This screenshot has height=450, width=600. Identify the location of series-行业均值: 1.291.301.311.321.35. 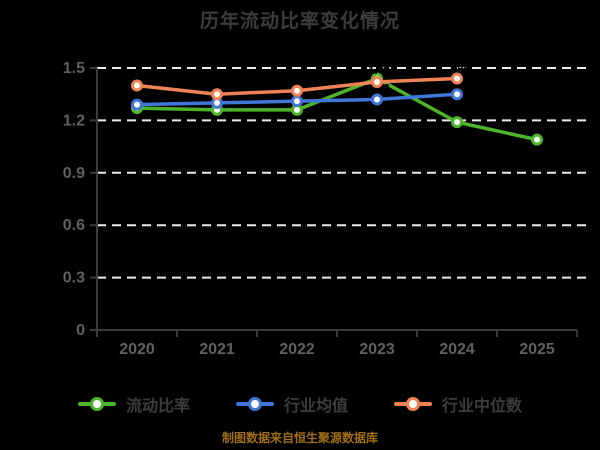
(299, 94).